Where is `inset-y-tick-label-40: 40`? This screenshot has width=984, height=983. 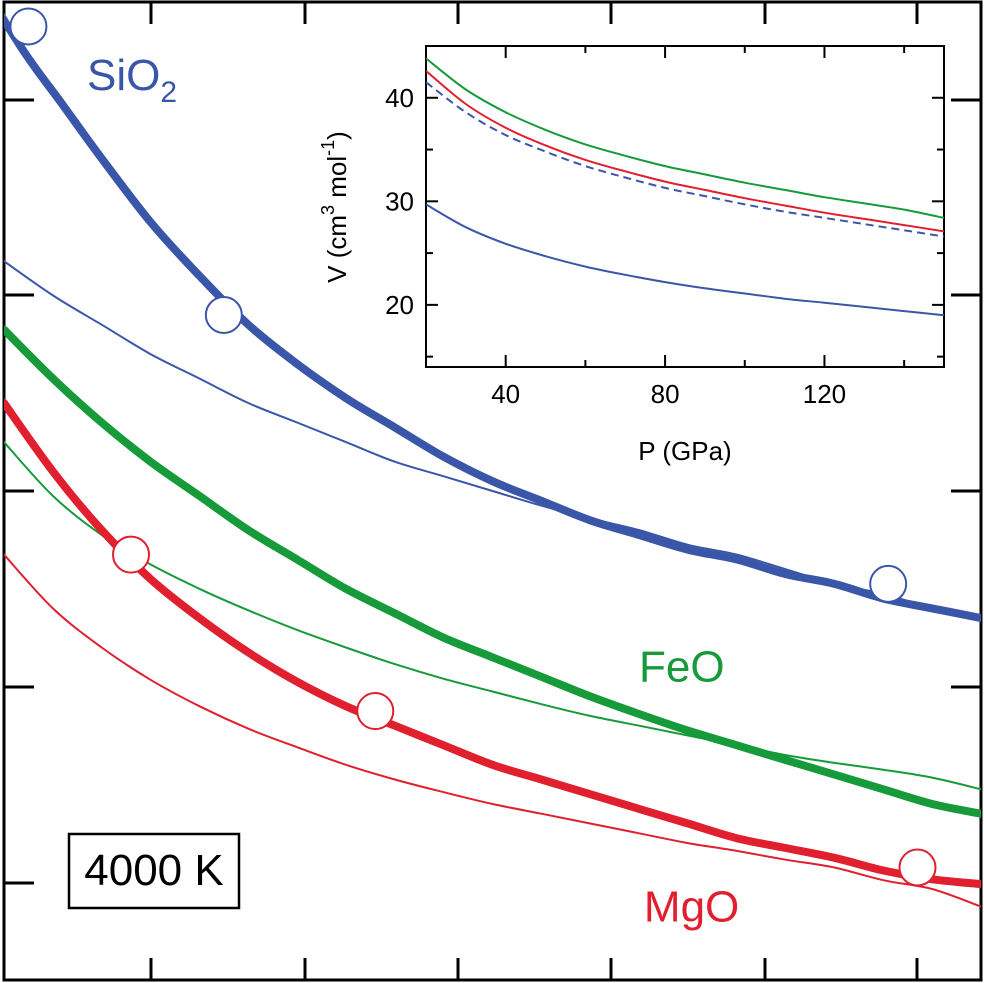
inset-y-tick-label-40: 40 is located at coordinates (399, 98).